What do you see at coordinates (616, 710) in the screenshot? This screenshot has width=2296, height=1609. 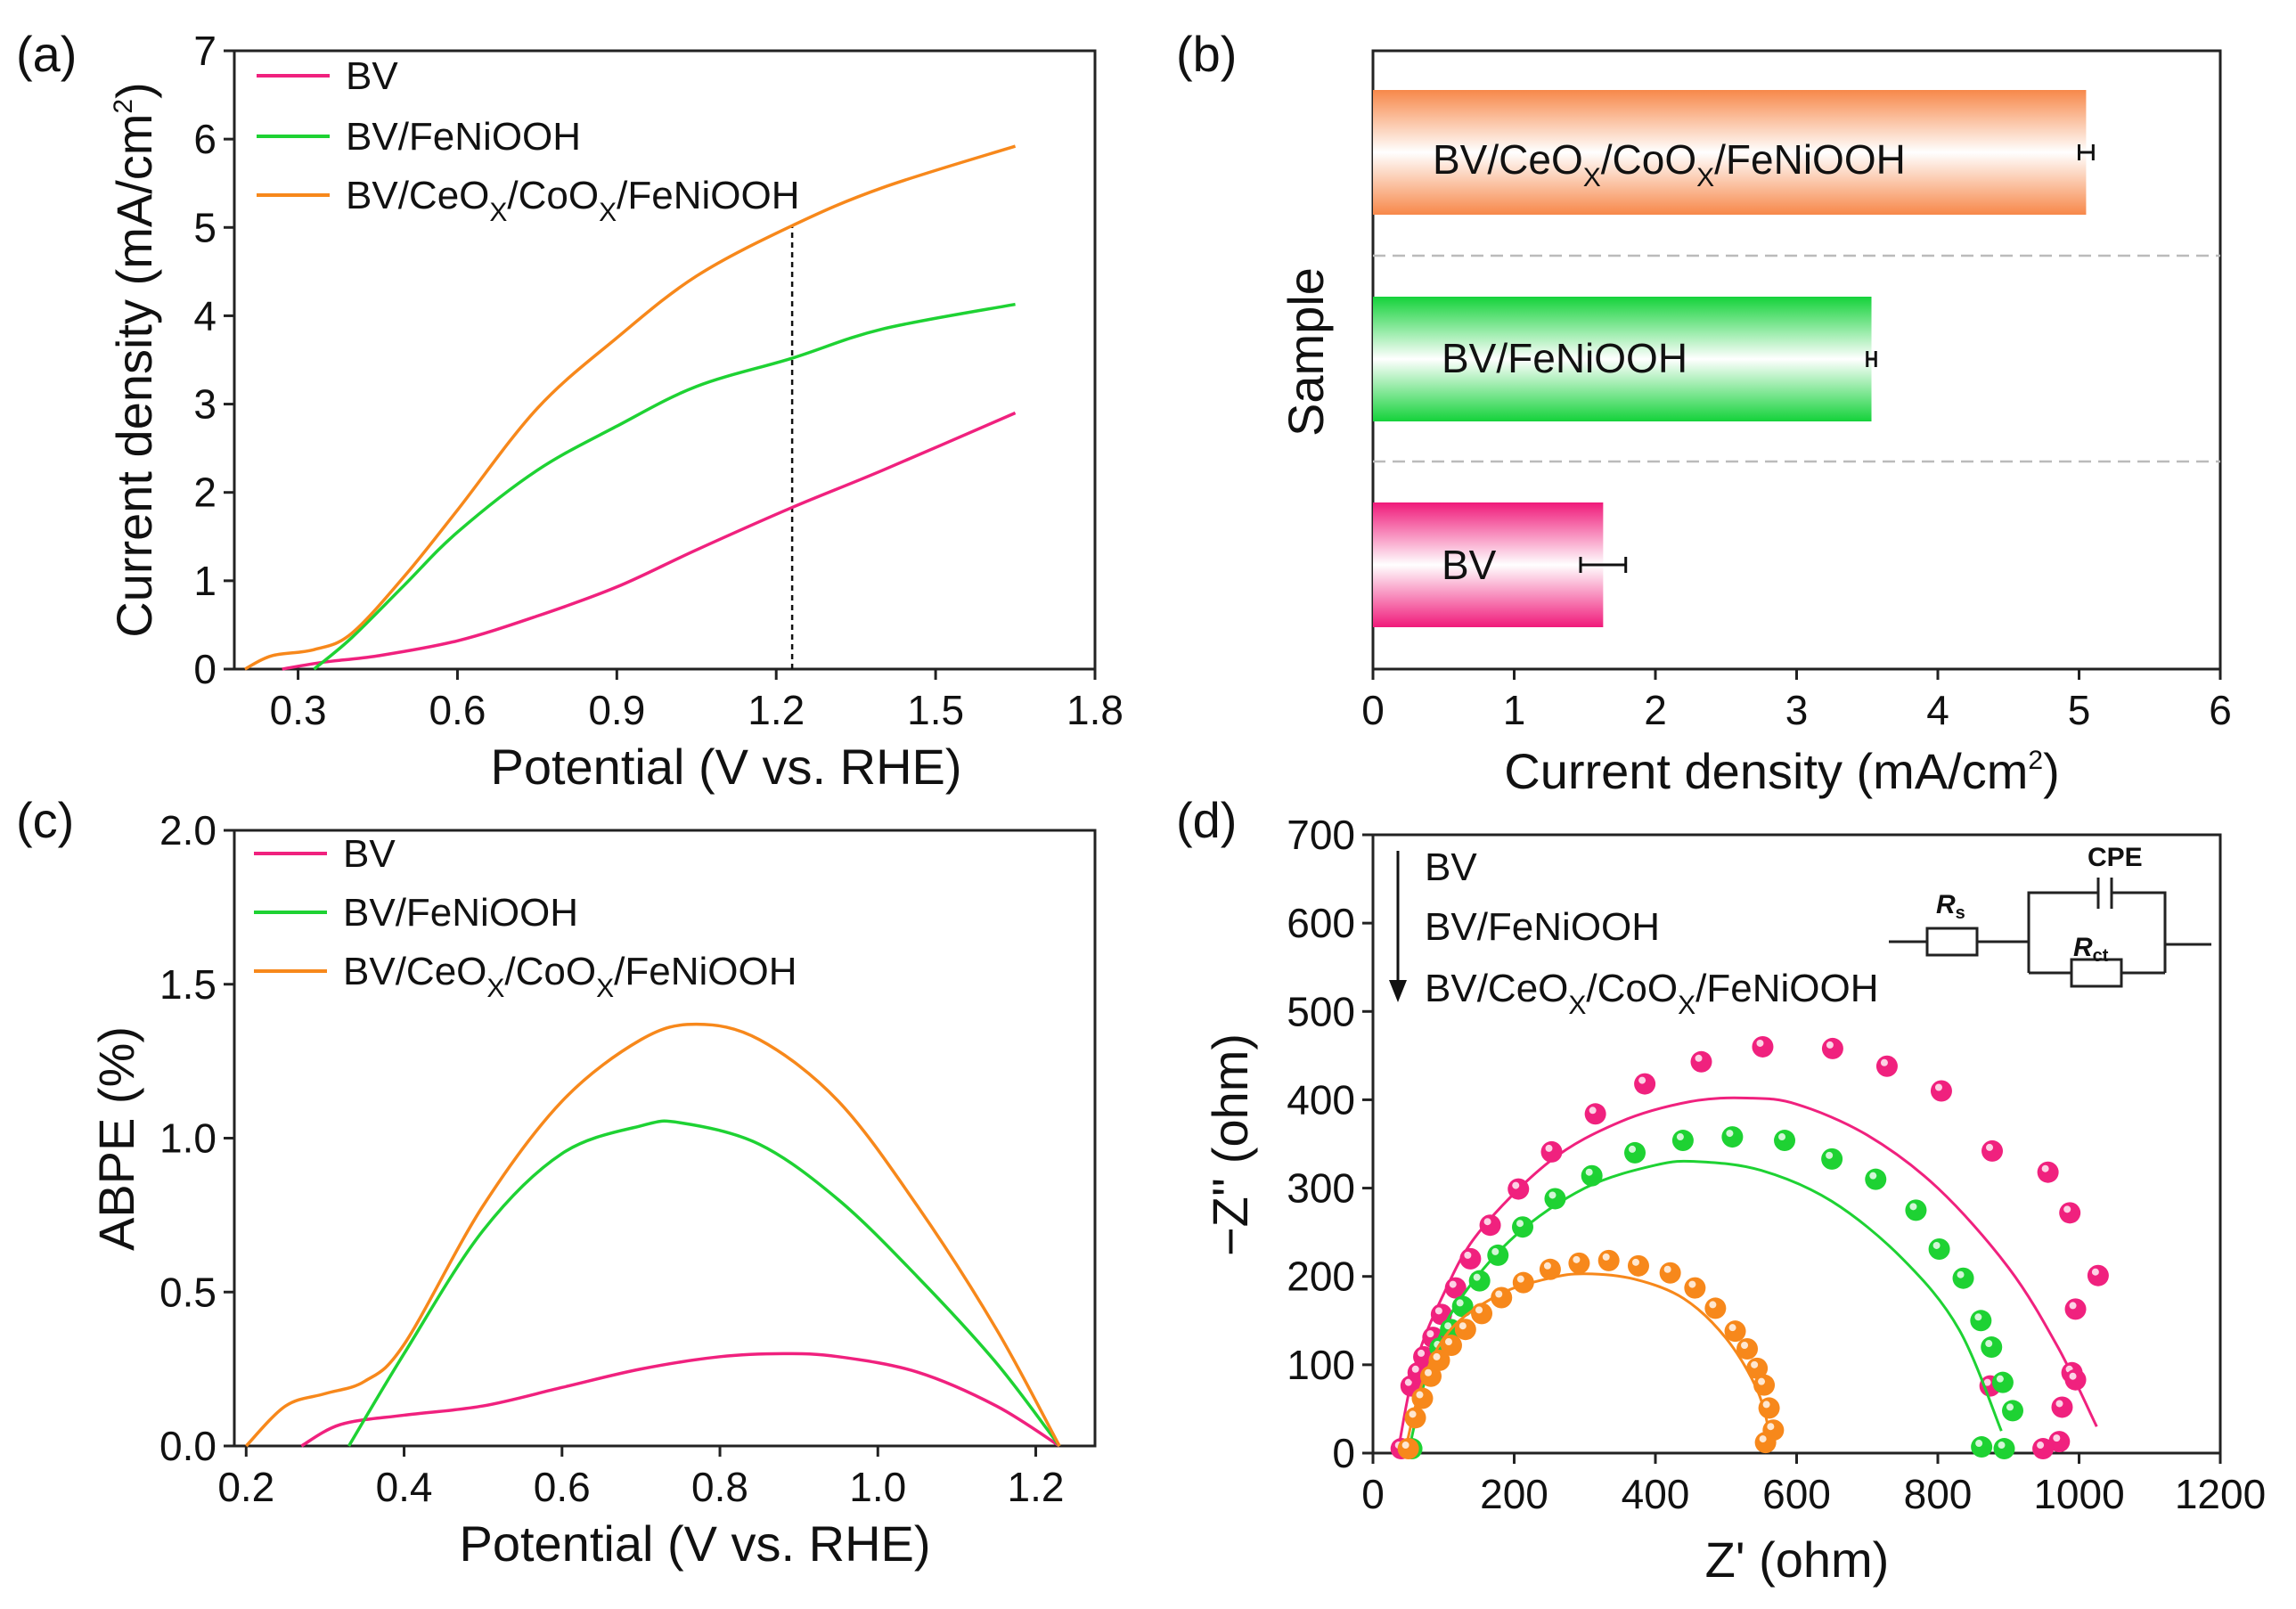 I see `a-x-tick-label: 0.9` at bounding box center [616, 710].